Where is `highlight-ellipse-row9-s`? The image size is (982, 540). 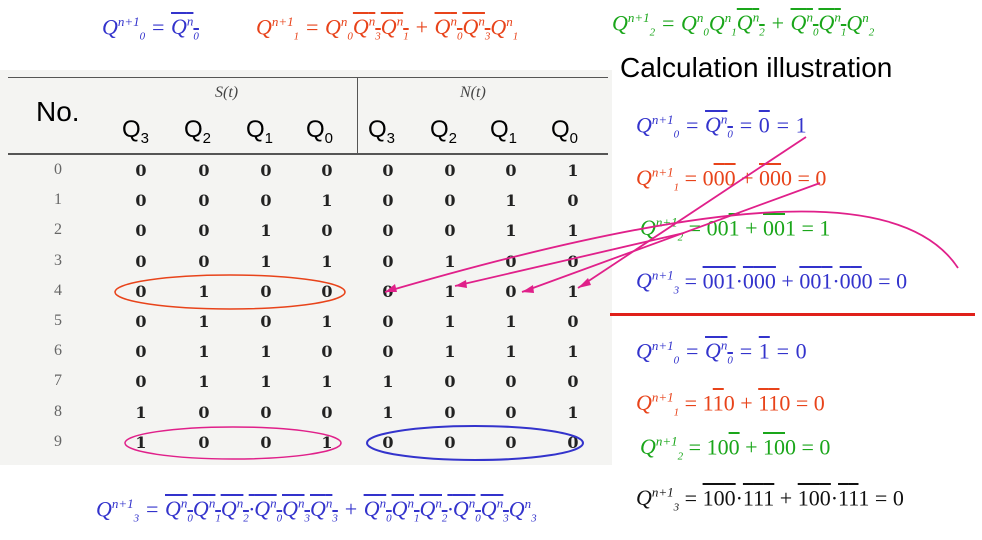
highlight-ellipse-row9-s is located at coordinates (233, 443).